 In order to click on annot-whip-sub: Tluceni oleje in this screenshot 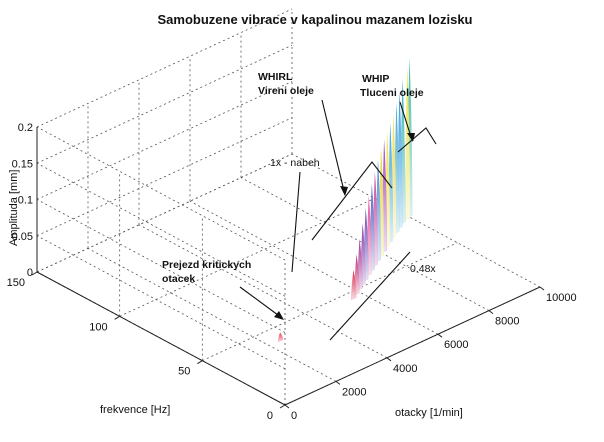, I will do `click(392, 93)`.